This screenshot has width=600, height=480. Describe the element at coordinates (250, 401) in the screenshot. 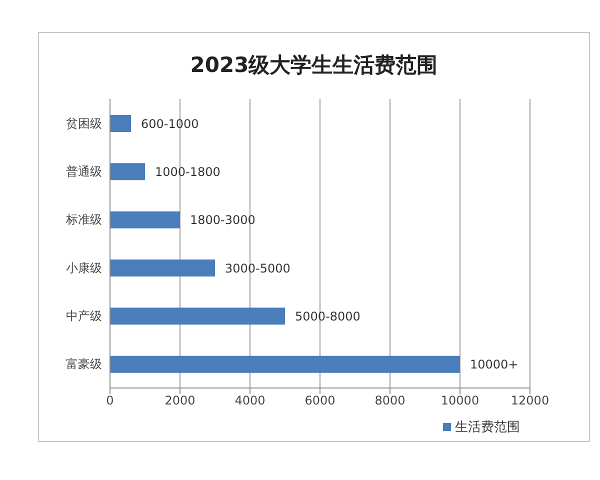

I see `x-tick-label: 4000` at that location.